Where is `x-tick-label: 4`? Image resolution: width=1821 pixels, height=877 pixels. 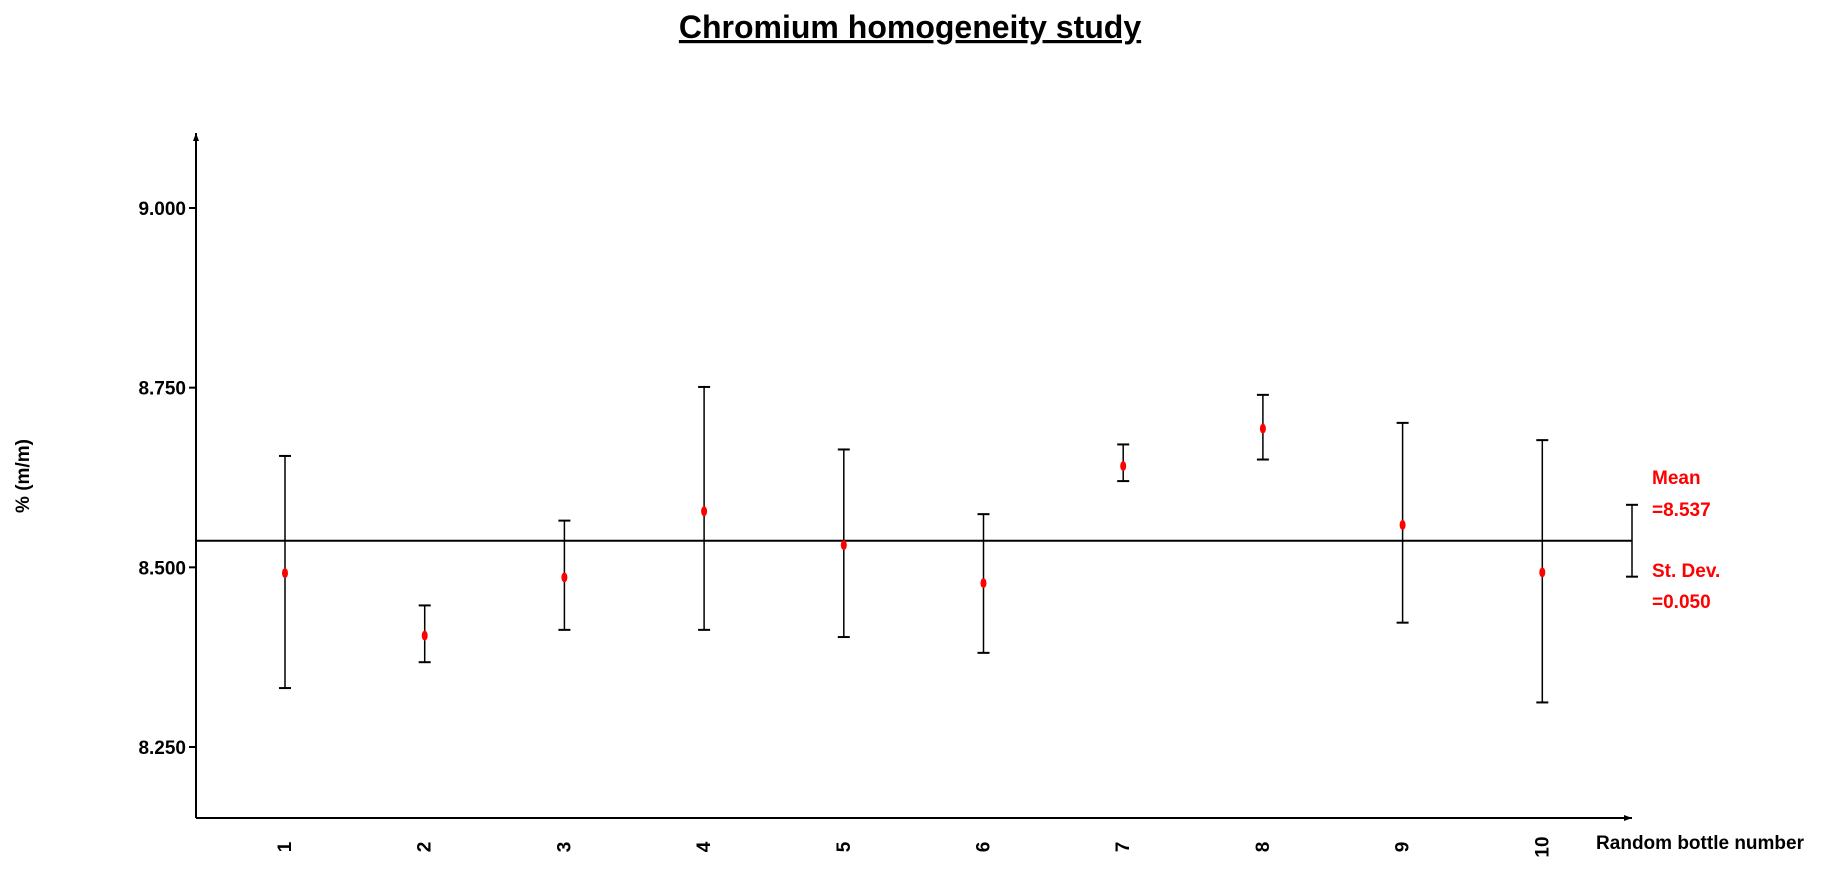 x-tick-label: 4 is located at coordinates (704, 846).